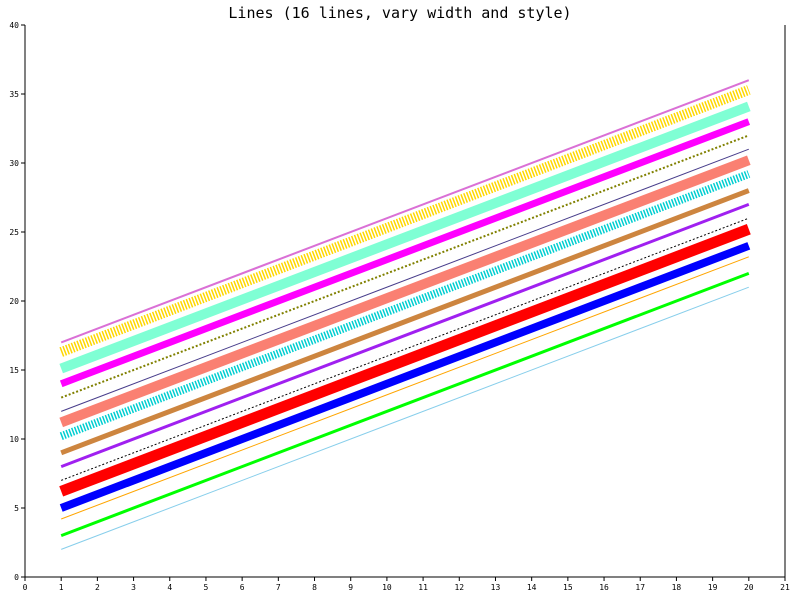 The width and height of the screenshot is (800, 600). What do you see at coordinates (14, 163) in the screenshot?
I see `y-tick-label: 30` at bounding box center [14, 163].